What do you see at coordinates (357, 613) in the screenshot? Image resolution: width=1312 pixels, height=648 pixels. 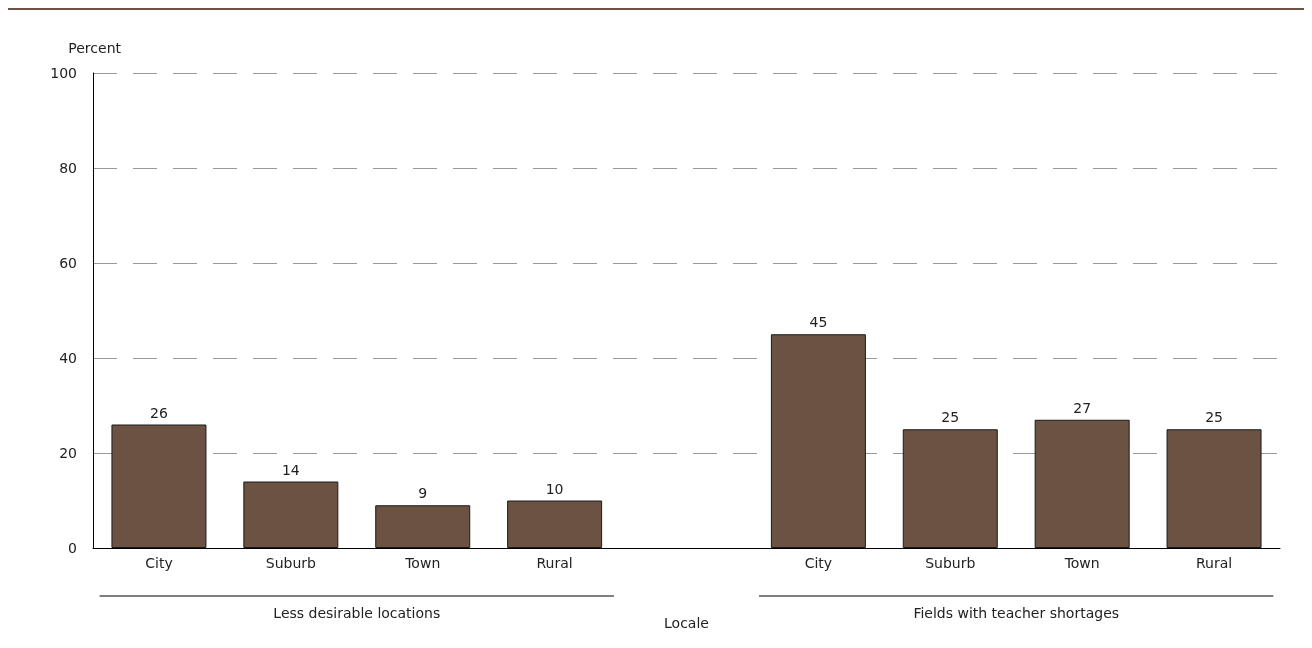 I see `text: Less desirable locations` at bounding box center [357, 613].